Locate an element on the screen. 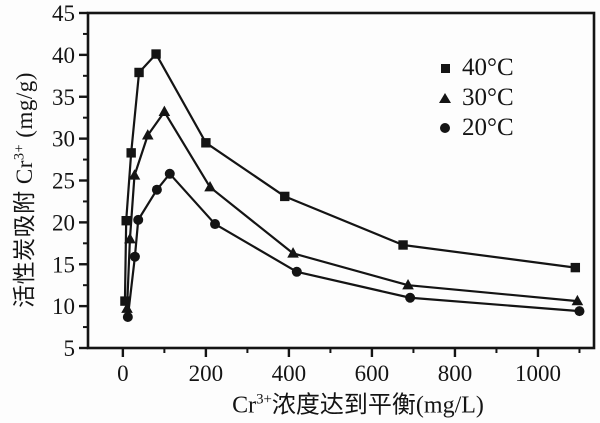  legend-item-30c: 30°C is located at coordinates (475, 98).